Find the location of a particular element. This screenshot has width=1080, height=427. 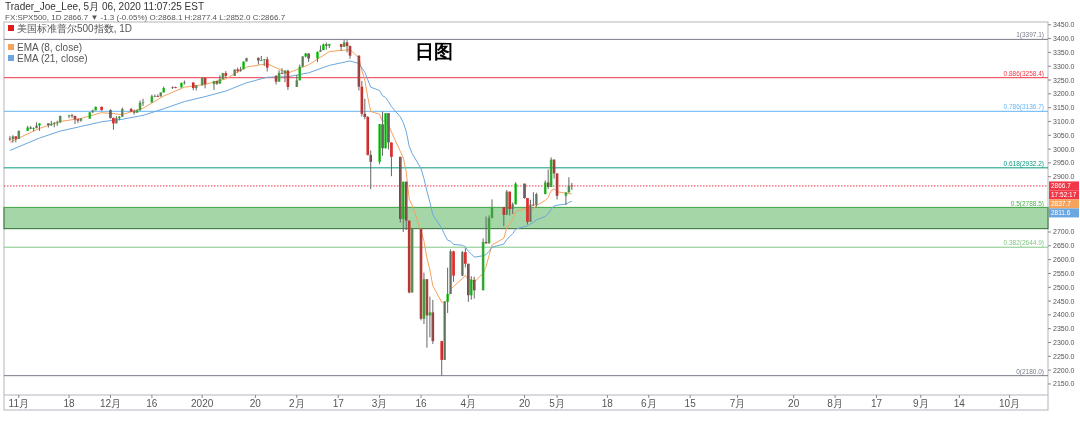

x-tick-label: 10月 is located at coordinates (1009, 403).